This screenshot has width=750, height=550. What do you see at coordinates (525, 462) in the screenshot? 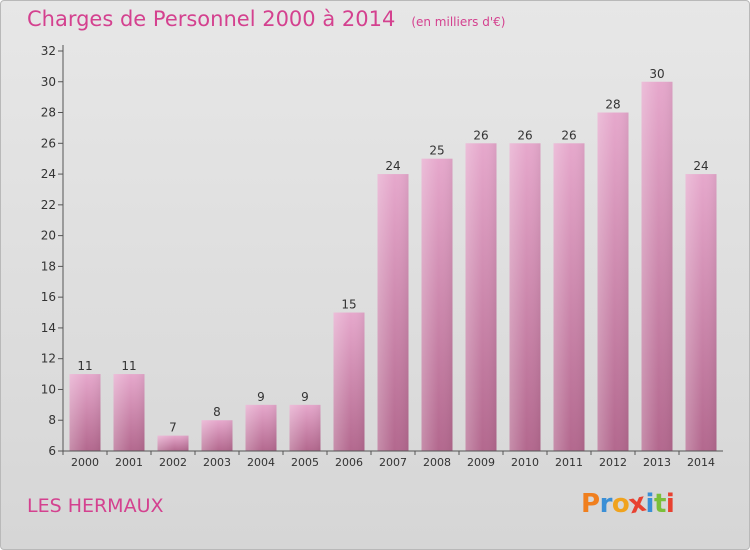
I see `x-tick-label: 2010` at bounding box center [525, 462].